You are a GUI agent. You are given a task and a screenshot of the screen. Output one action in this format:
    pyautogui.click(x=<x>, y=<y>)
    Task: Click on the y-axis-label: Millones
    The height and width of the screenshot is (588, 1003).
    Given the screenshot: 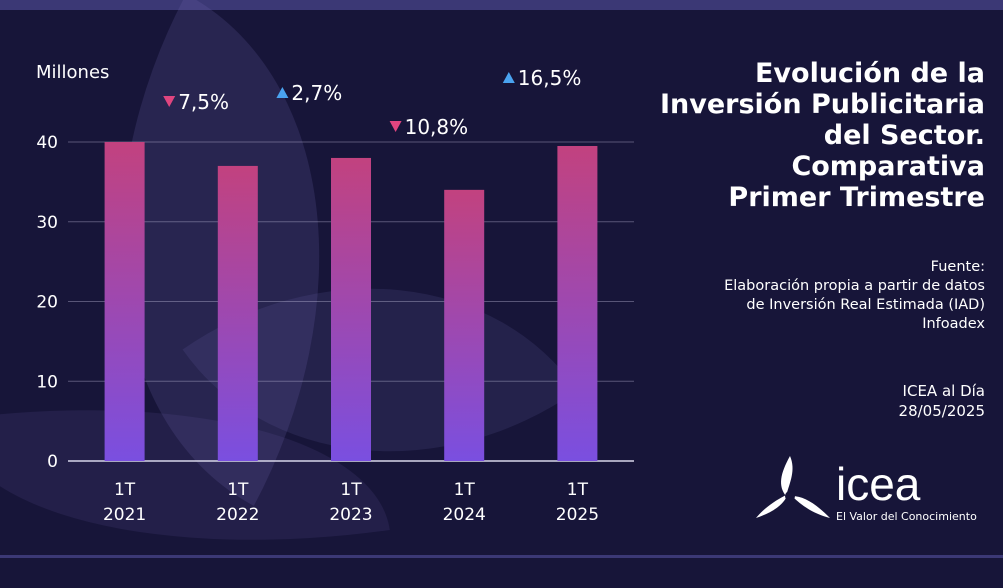 What is the action you would take?
    pyautogui.click(x=72, y=72)
    